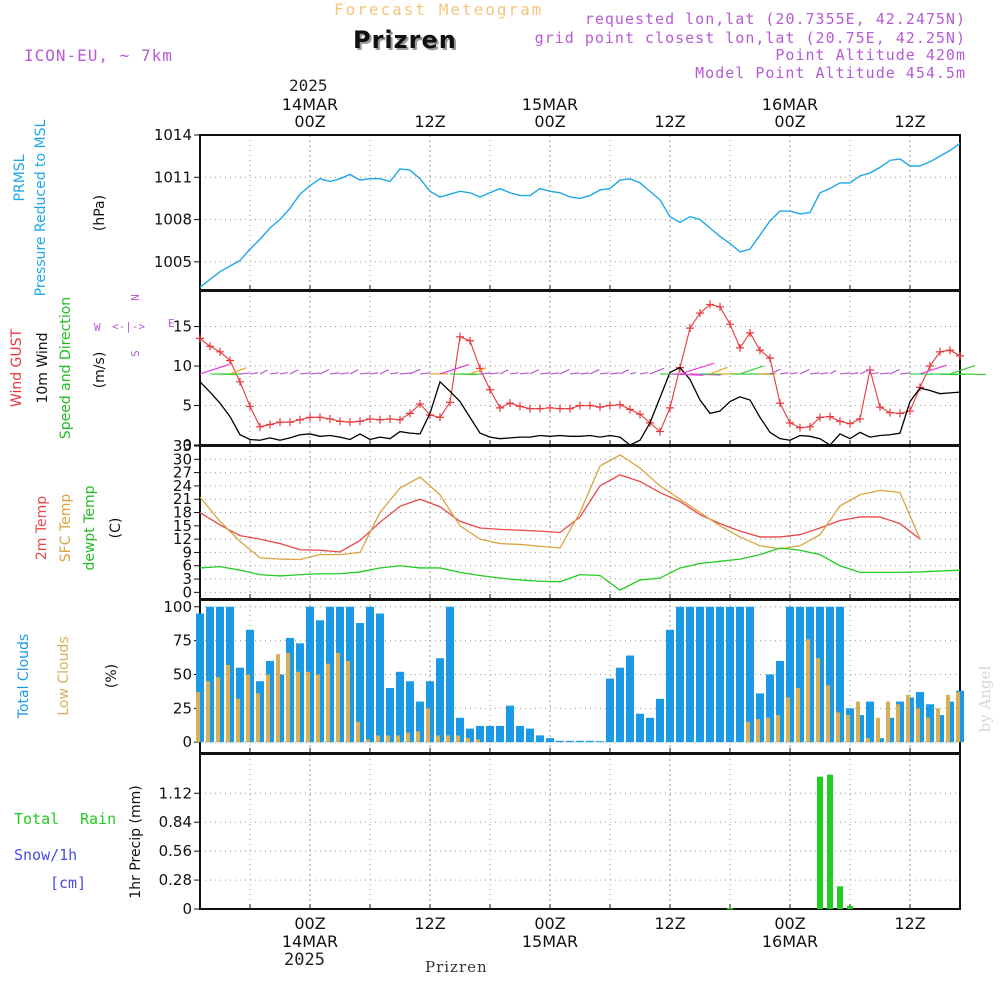  What do you see at coordinates (173, 135) in the screenshot?
I see `y-tick-label: 1014` at bounding box center [173, 135].